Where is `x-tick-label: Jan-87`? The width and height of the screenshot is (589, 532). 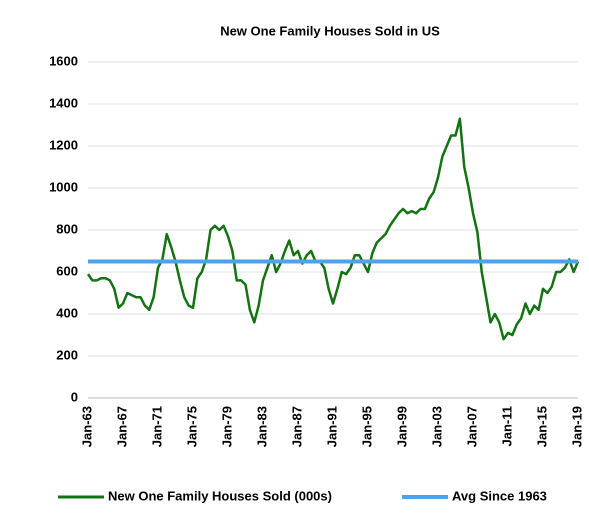 x-tick-label: Jan-87 is located at coordinates (296, 426).